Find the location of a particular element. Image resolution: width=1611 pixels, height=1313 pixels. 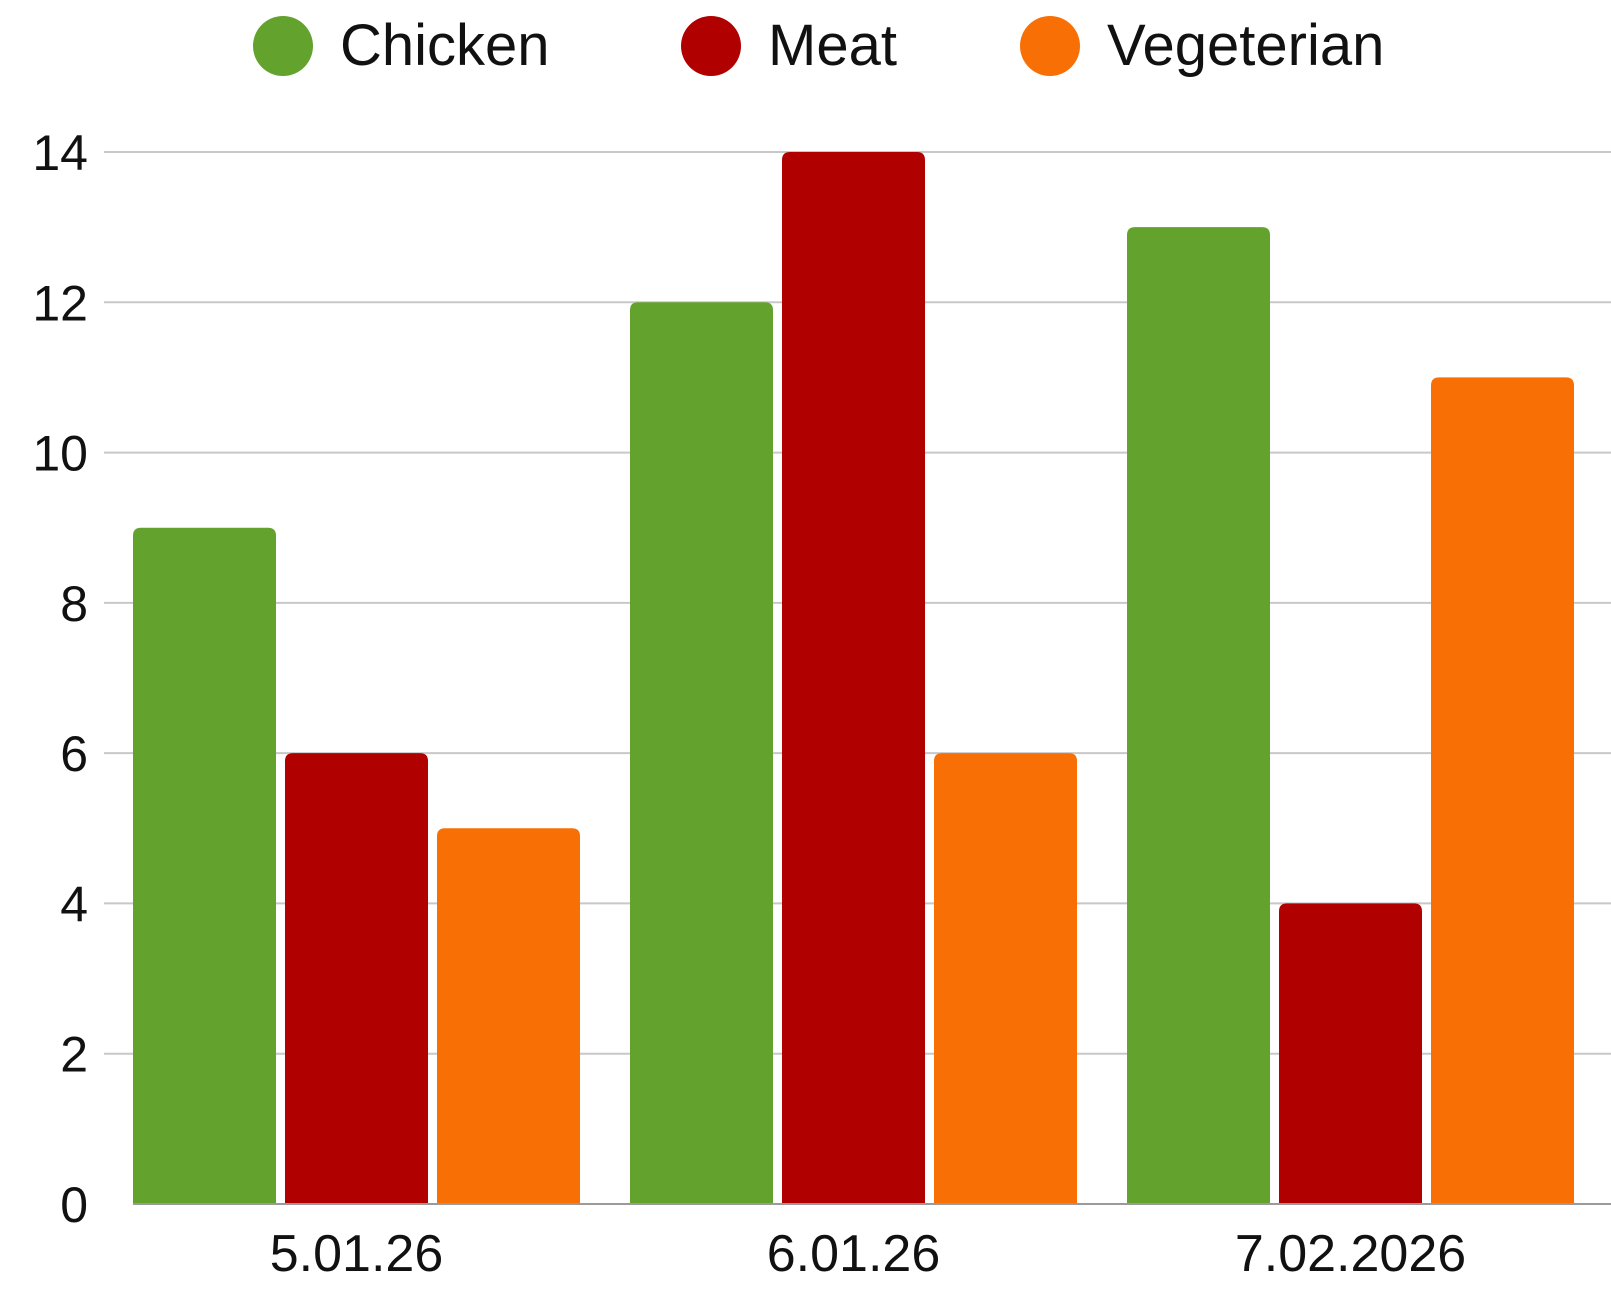

y-tick-label: 14 is located at coordinates (60, 153).